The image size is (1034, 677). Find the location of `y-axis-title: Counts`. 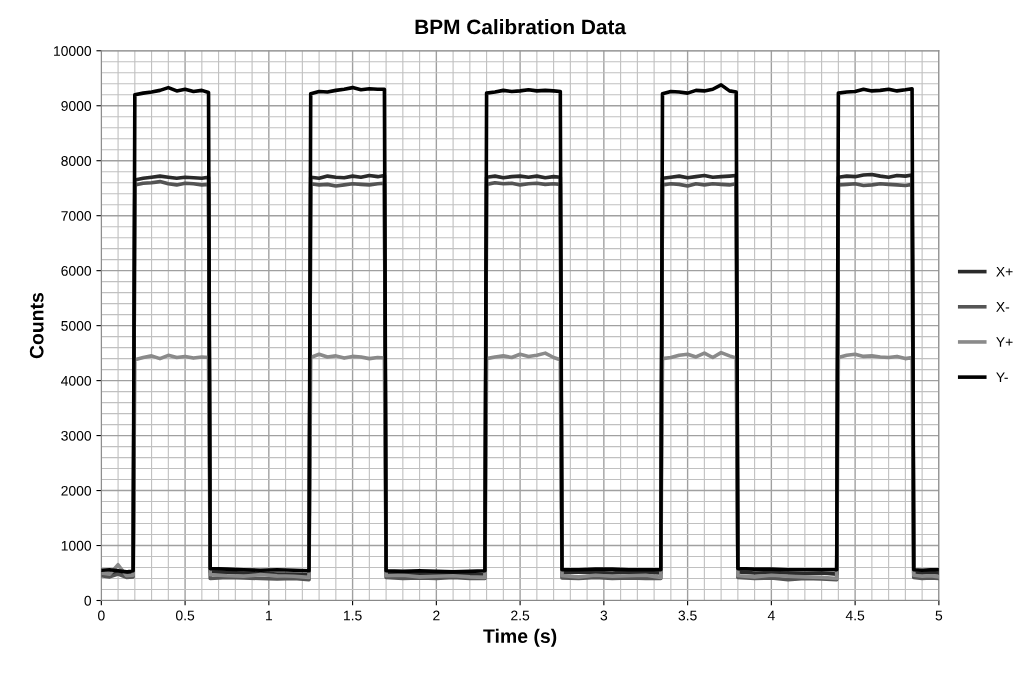

y-axis-title: Counts is located at coordinates (36, 325).